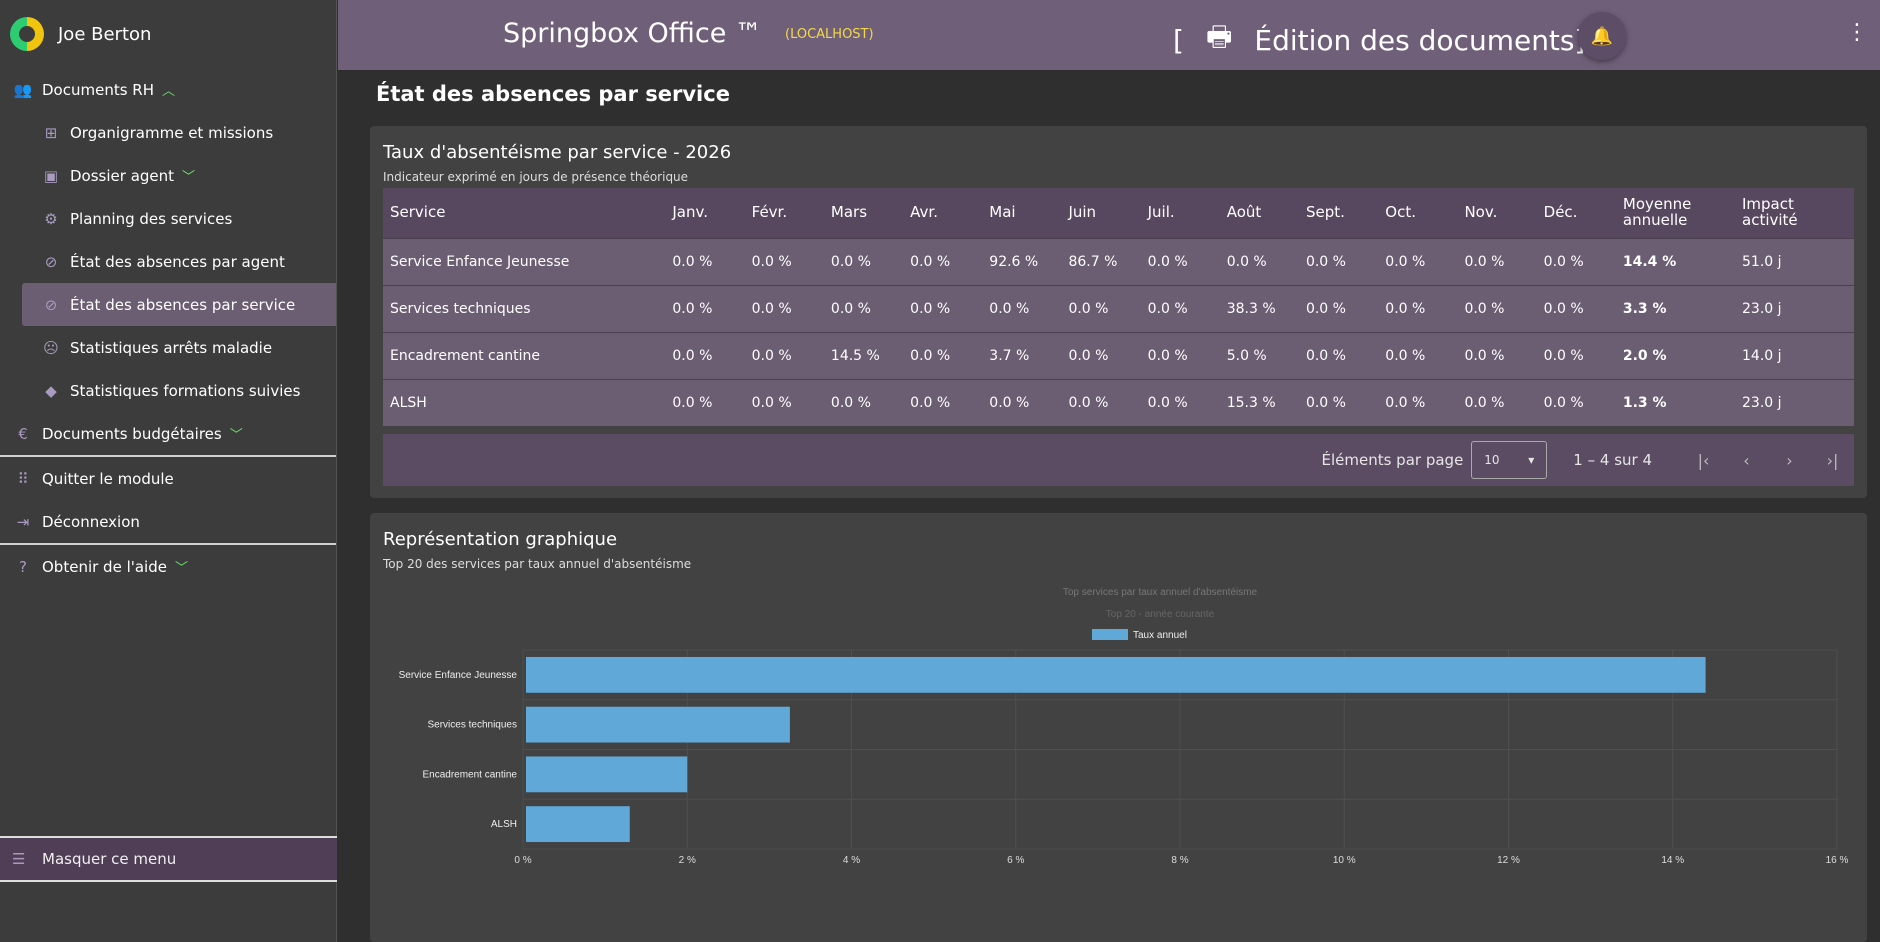 The image size is (1880, 942). What do you see at coordinates (151, 218) in the screenshot?
I see `sidebar-item-label: Planning des services` at bounding box center [151, 218].